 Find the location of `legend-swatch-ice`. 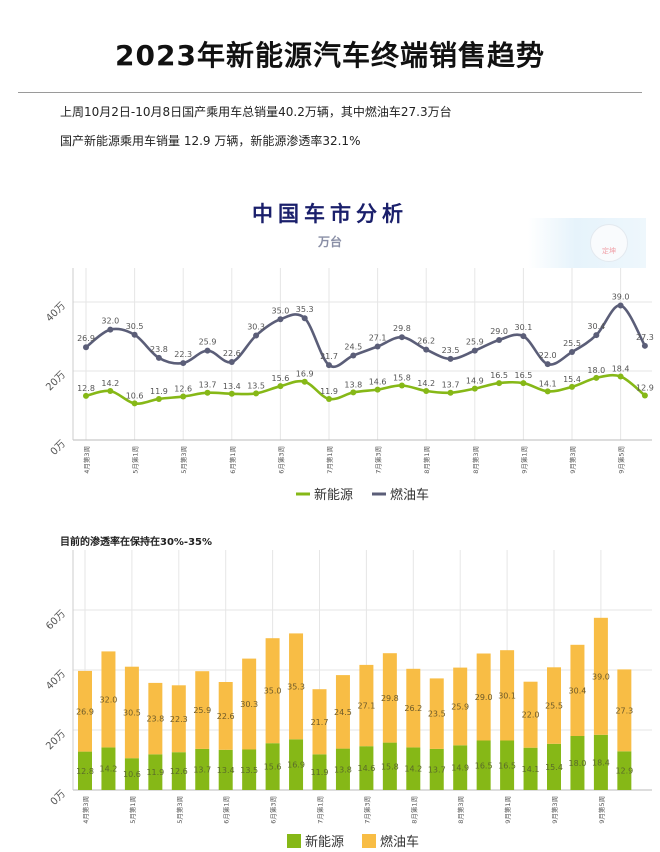

legend-swatch-ice is located at coordinates (369, 841).